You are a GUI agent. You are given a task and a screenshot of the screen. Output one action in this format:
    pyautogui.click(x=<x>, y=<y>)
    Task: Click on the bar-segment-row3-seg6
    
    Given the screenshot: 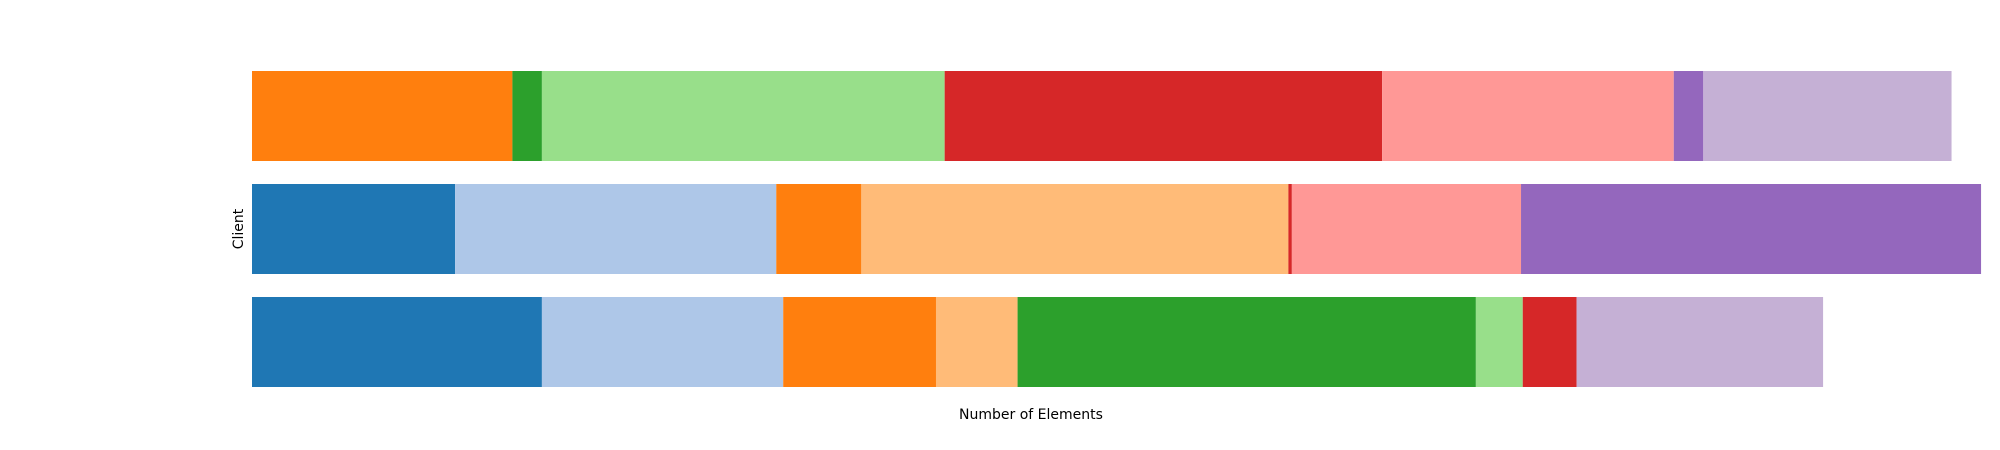 What is the action you would take?
    pyautogui.click(x=1499, y=342)
    